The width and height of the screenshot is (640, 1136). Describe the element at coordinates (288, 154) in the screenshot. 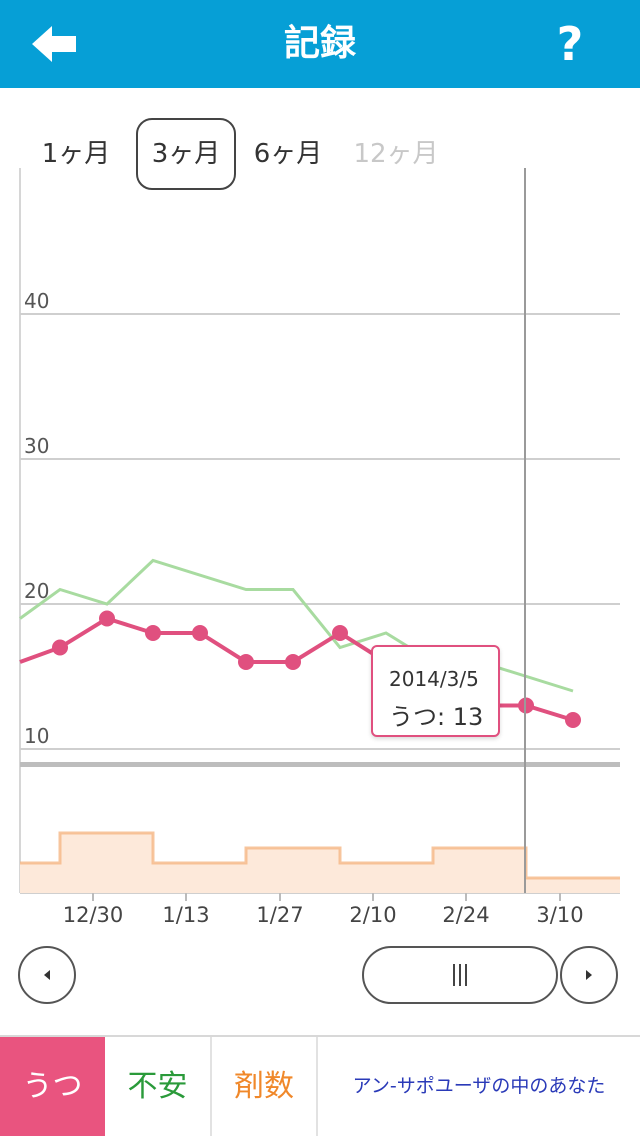

I see `range-6-month-button: 6ヶ月` at that location.